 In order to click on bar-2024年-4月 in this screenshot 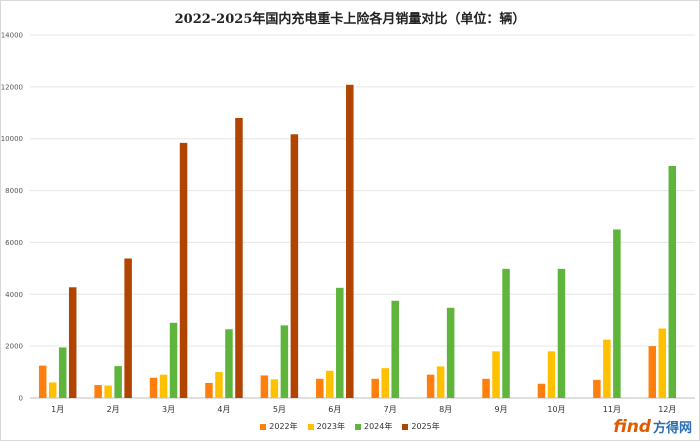, I will do `click(229, 363)`.